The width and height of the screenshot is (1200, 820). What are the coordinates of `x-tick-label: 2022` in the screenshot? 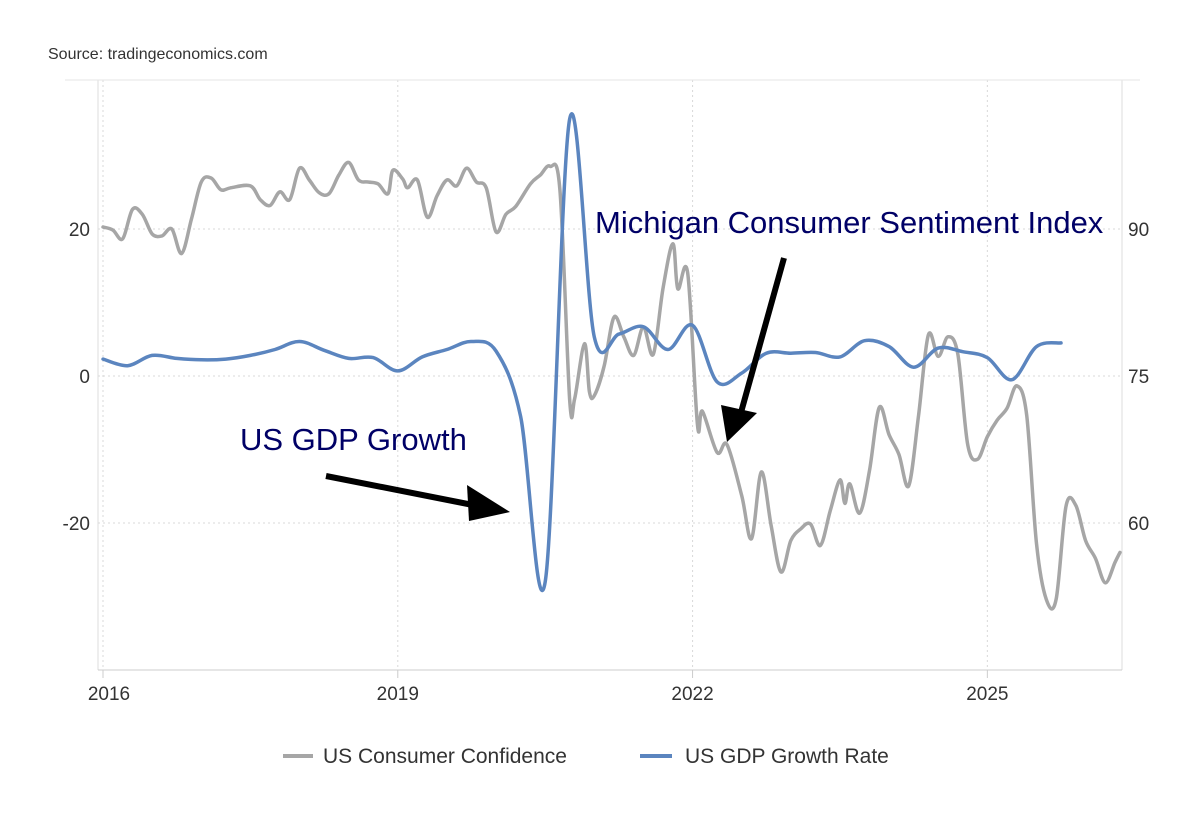 It's located at (692, 694).